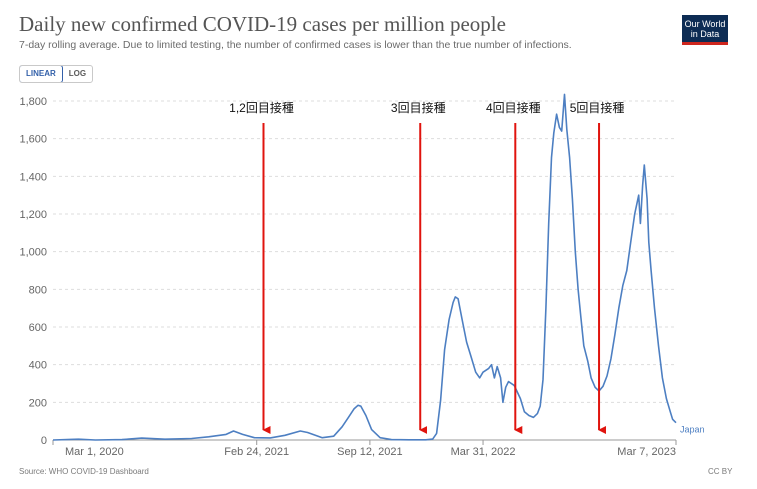 Image resolution: width=757 pixels, height=489 pixels. I want to click on series-label: Japan, so click(692, 430).